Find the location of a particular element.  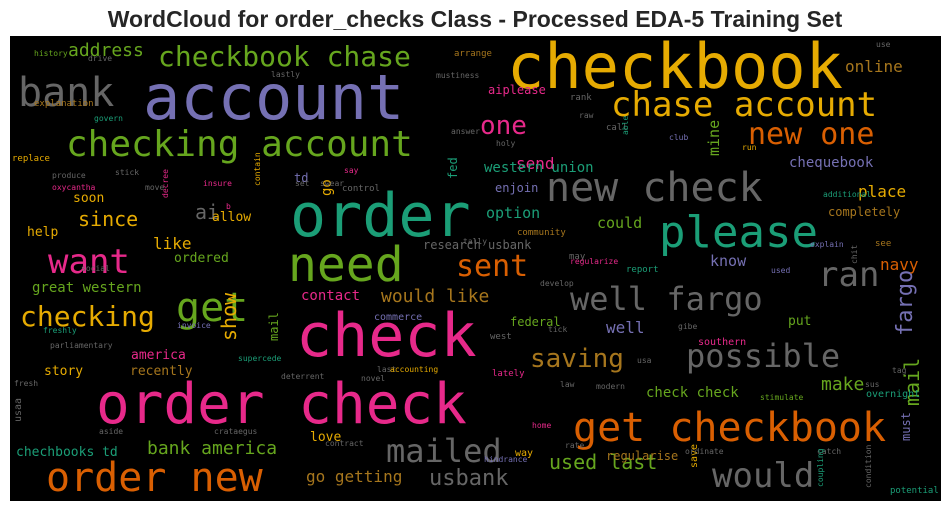

word-raw: raw is located at coordinates (586, 115).